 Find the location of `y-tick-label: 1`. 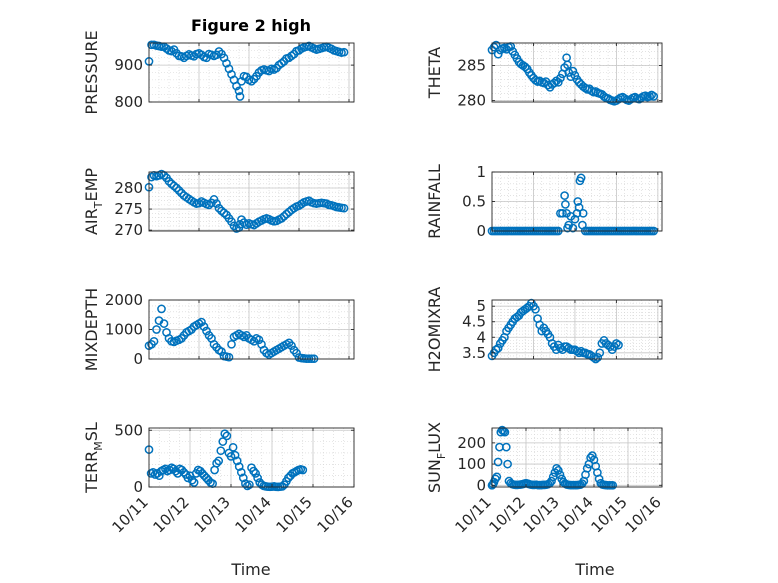

y-tick-label: 1 is located at coordinates (481, 172).